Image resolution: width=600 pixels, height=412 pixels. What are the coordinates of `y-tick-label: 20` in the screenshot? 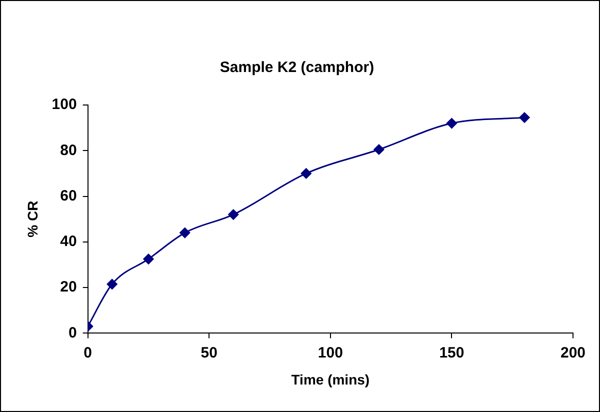 It's located at (68, 287).